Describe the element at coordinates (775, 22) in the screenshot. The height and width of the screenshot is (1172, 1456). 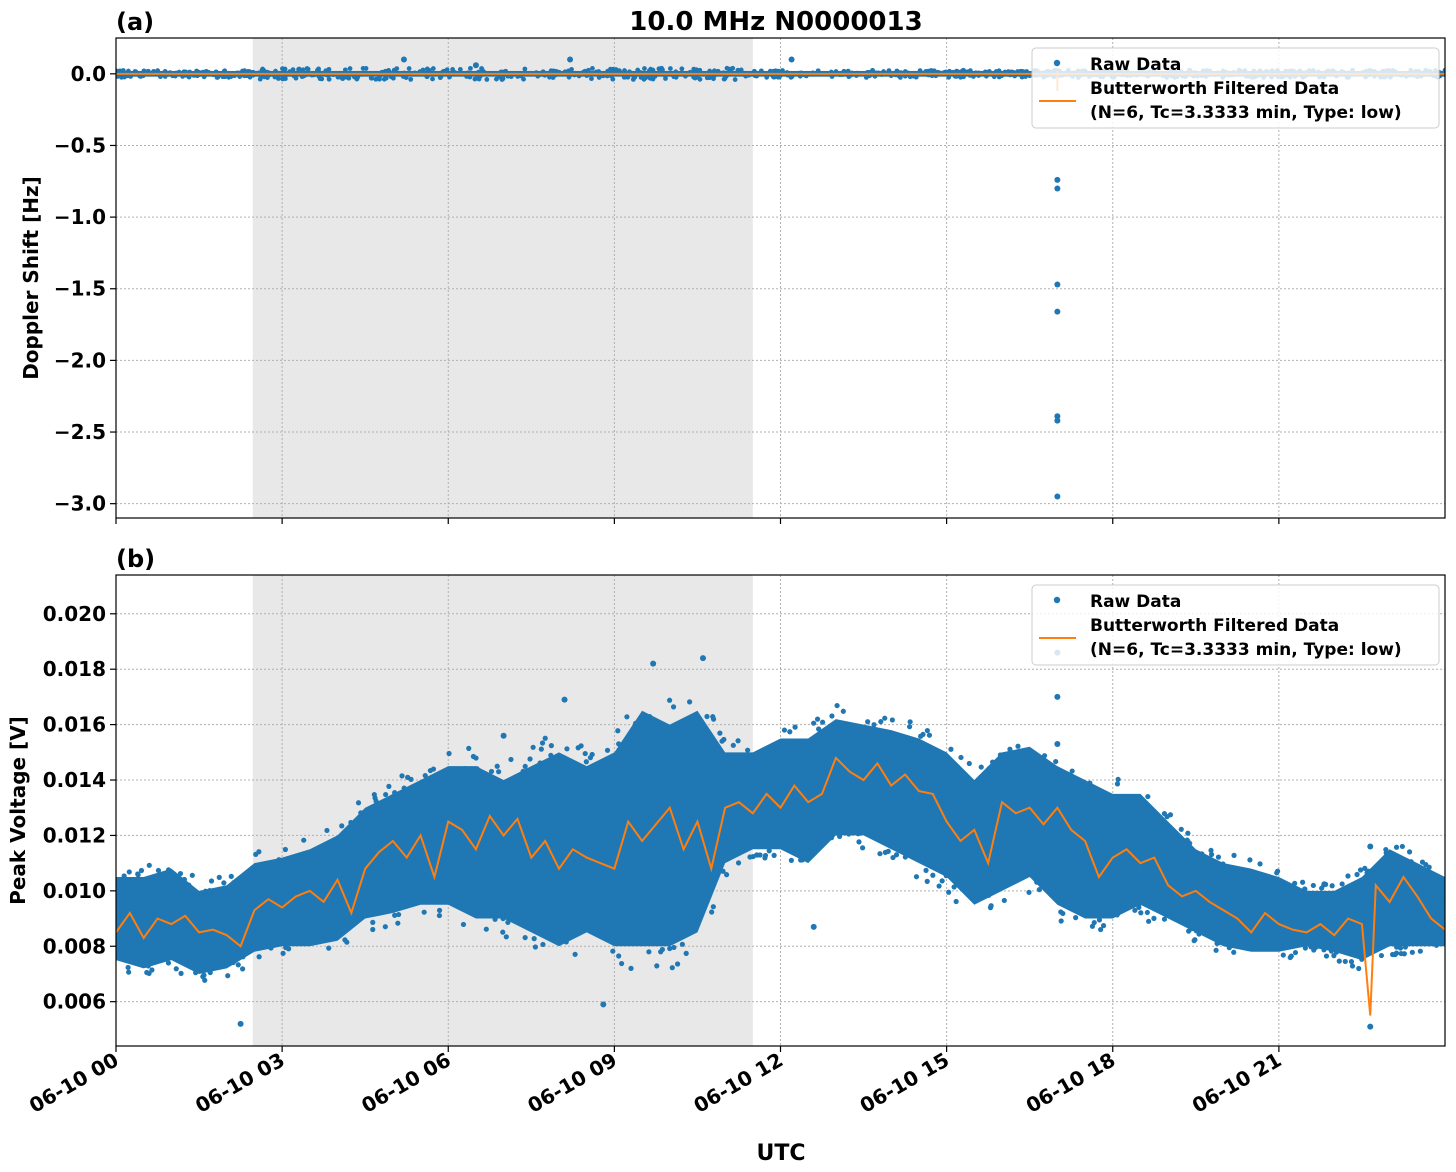
I see `figure-title: 10.0 MHz N0000013` at that location.